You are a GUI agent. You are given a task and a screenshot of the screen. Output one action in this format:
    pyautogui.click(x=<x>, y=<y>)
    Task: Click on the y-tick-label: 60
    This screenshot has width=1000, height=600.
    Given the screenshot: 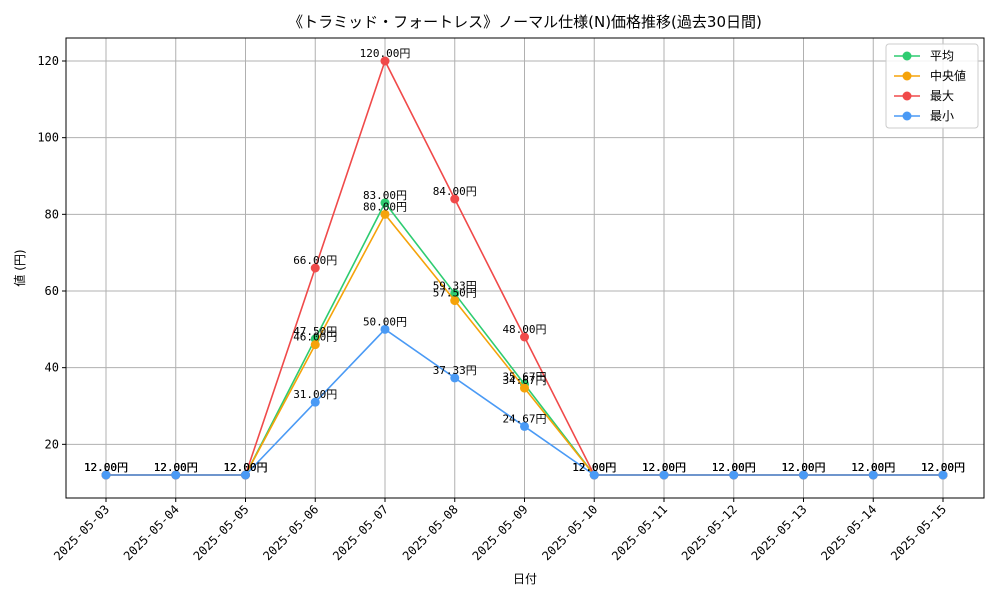 What is the action you would take?
    pyautogui.click(x=52, y=291)
    